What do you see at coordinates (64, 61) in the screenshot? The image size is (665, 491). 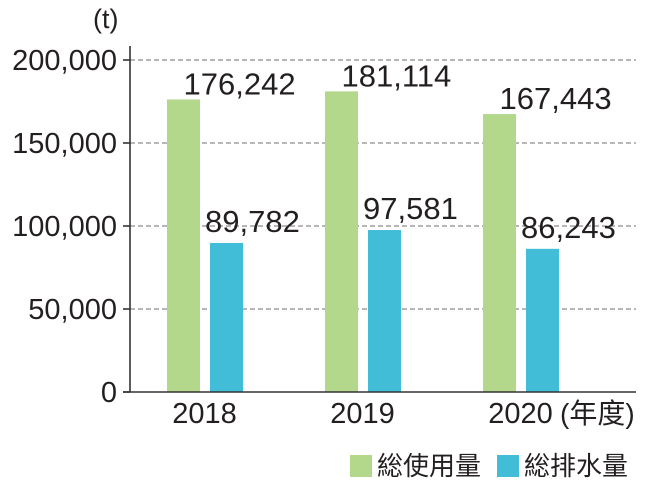 I see `y-tick-label-4: 200,000` at bounding box center [64, 61].